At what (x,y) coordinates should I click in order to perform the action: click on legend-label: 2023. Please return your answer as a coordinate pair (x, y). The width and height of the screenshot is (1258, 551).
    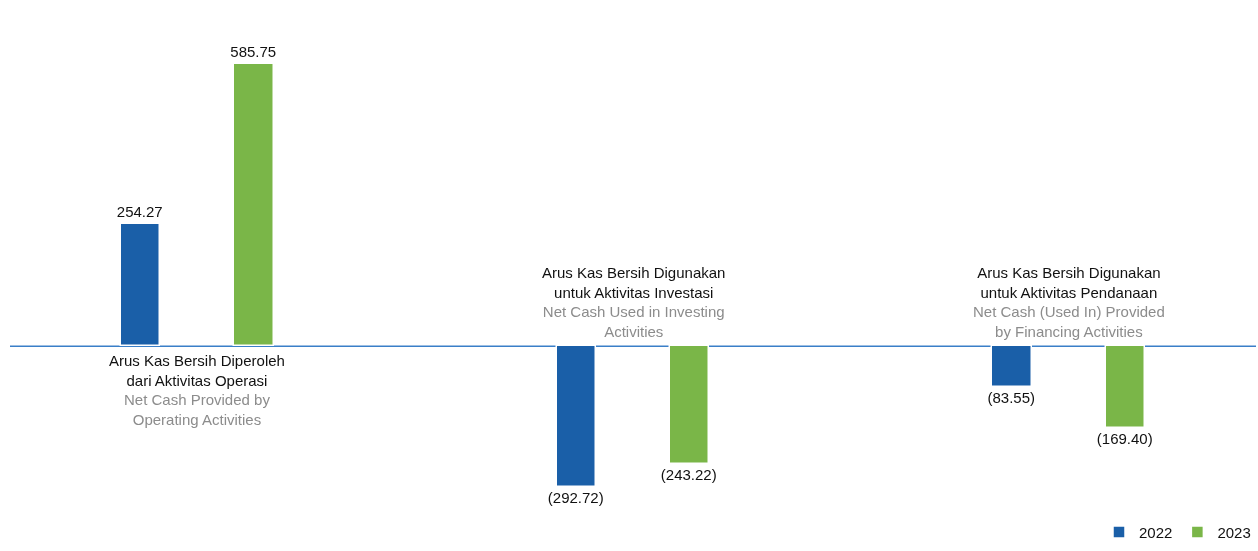
    Looking at the image, I should click on (1234, 532).